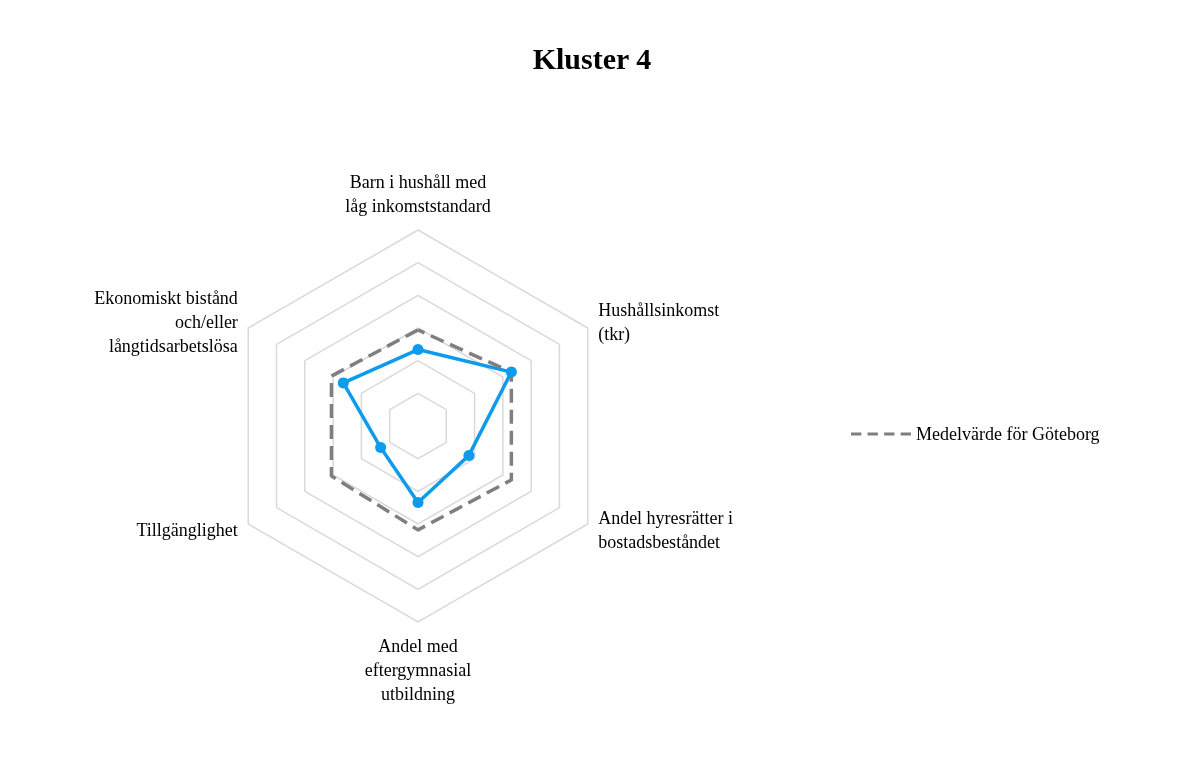  I want to click on spoke-label: Andel med eftergymnasial utbildning, so click(418, 670).